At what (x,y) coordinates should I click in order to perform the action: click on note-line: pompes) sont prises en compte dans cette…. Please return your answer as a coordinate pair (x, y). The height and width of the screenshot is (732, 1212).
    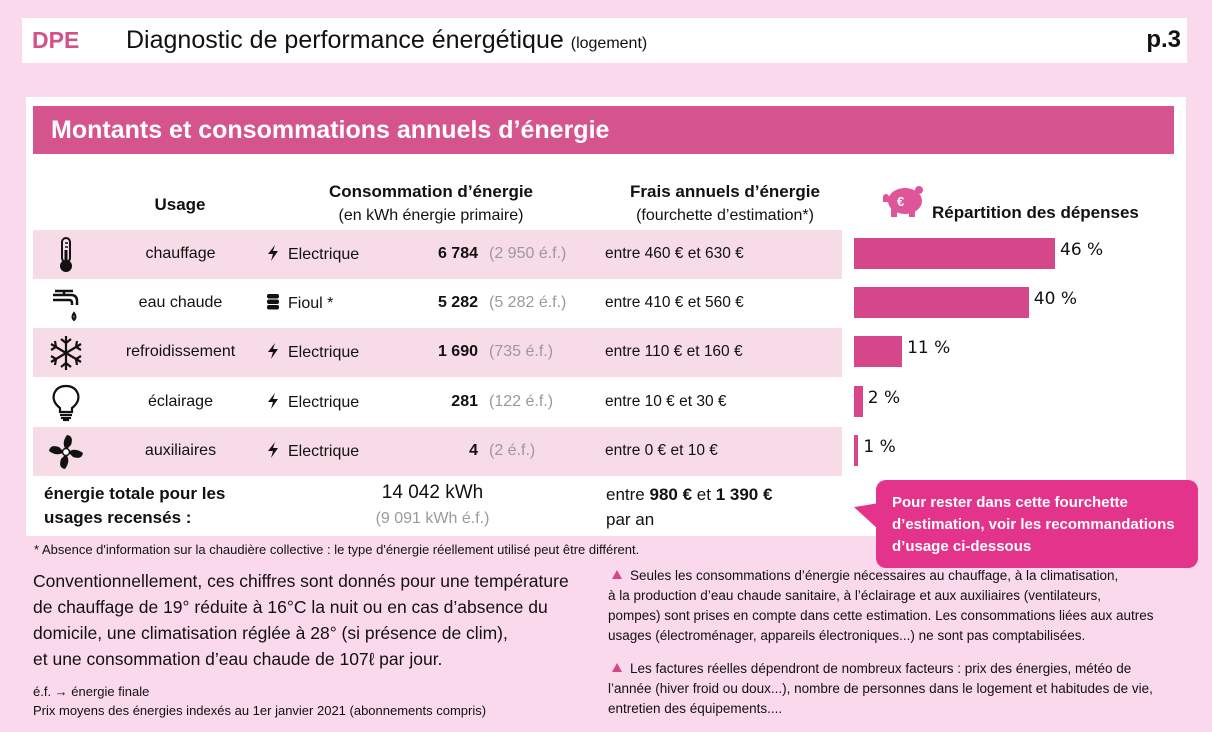
    Looking at the image, I should click on (881, 615).